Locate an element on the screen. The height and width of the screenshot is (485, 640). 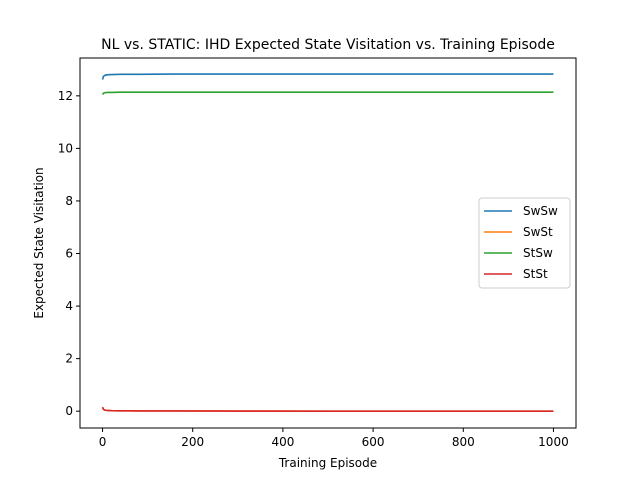
legend-label: SwSw is located at coordinates (540, 211).